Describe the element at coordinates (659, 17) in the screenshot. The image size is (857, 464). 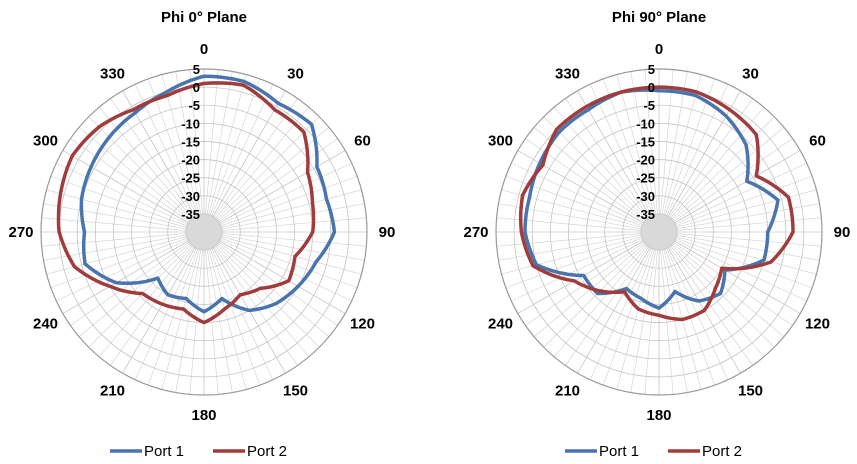
I see `chart-title: Phi 90° Plane` at that location.